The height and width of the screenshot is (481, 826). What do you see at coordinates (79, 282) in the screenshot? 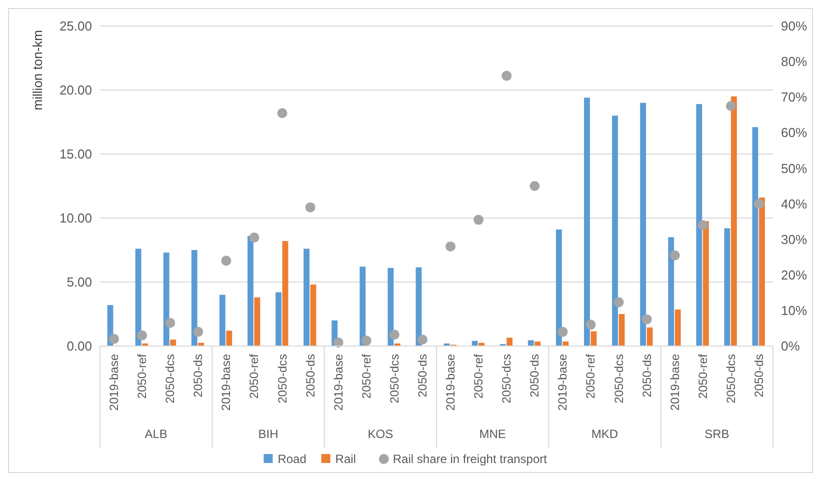
I see `y-tick-label: 5.00` at bounding box center [79, 282].